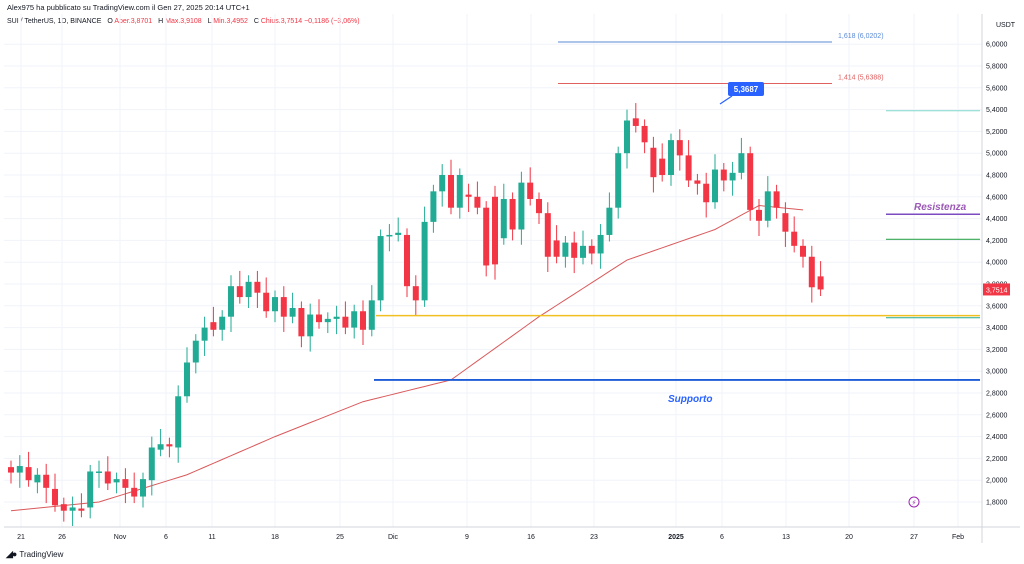 The width and height of the screenshot is (1024, 564). Describe the element at coordinates (120, 537) in the screenshot. I see `x-tick-label: Nov` at that location.